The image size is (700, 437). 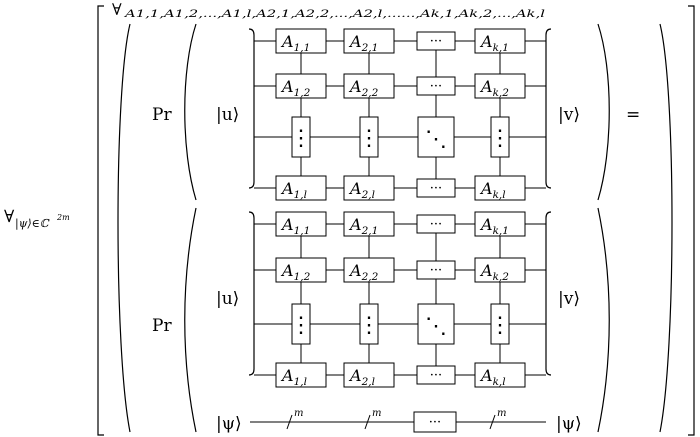 I want to click on top-gate-r3-c4-text: ⋮, so click(x=500, y=138).